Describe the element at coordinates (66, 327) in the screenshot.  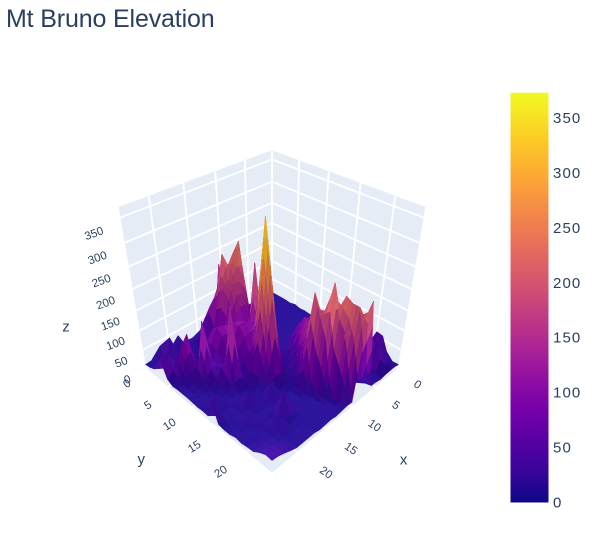
I see `svg-text: z` at that location.